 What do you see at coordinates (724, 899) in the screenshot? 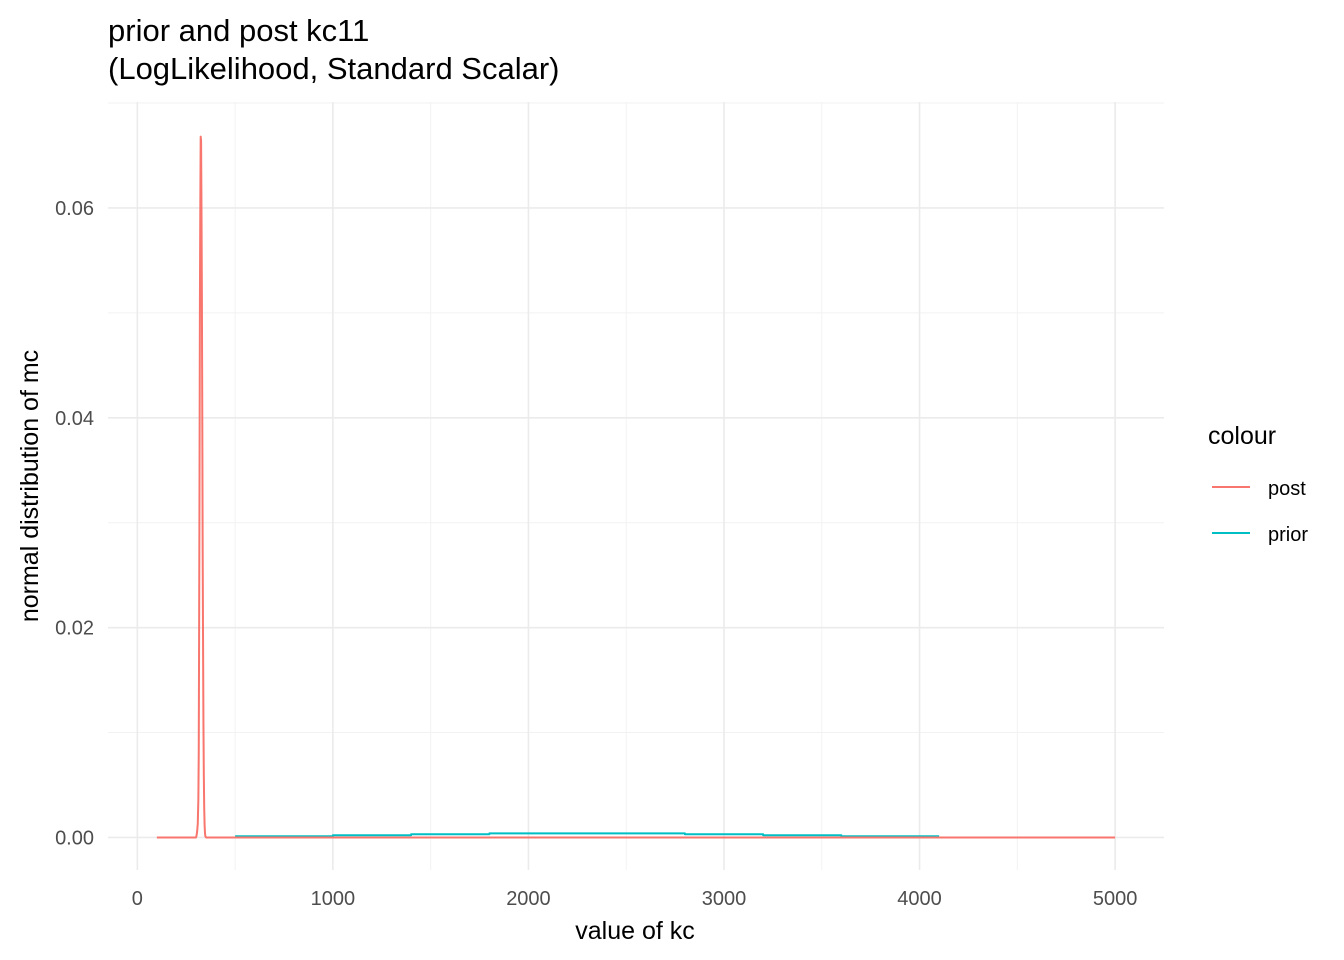
I see `x-tick-label: 3000` at bounding box center [724, 899].